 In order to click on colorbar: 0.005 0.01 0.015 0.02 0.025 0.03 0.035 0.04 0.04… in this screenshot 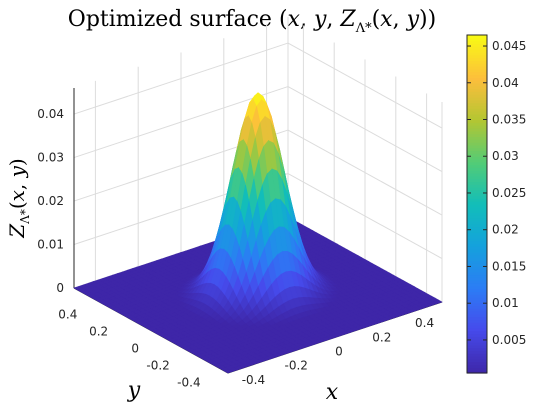, I will do `click(496, 204)`.